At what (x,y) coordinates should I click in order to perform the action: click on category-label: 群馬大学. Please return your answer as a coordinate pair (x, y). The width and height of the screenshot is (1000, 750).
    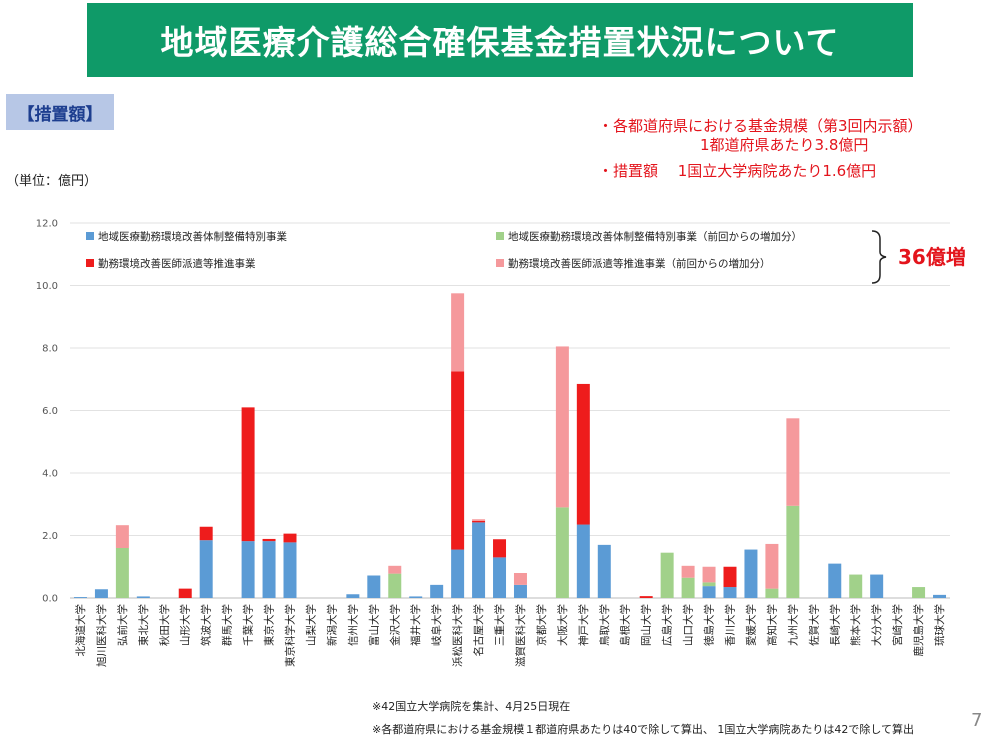
    Looking at the image, I should click on (227, 625).